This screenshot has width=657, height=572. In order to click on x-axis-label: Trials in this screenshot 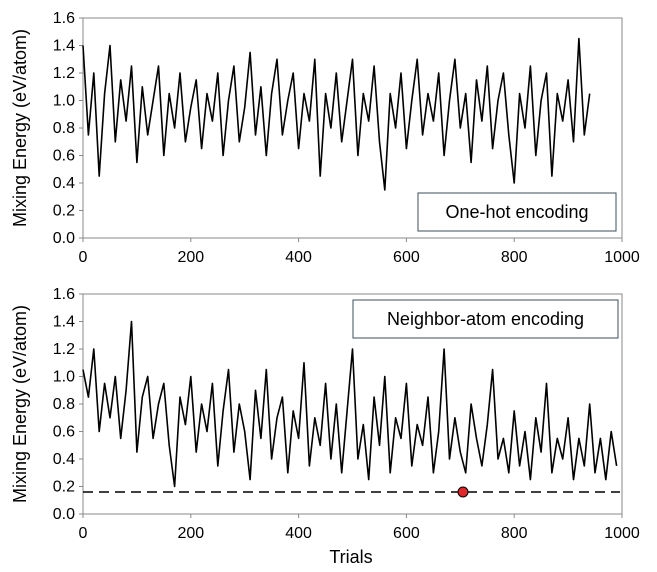, I will do `click(350, 557)`.